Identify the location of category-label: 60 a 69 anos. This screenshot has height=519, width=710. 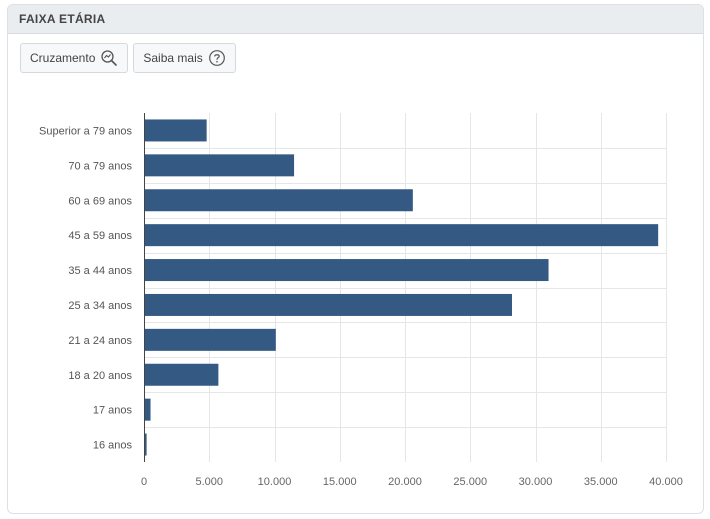
(100, 201).